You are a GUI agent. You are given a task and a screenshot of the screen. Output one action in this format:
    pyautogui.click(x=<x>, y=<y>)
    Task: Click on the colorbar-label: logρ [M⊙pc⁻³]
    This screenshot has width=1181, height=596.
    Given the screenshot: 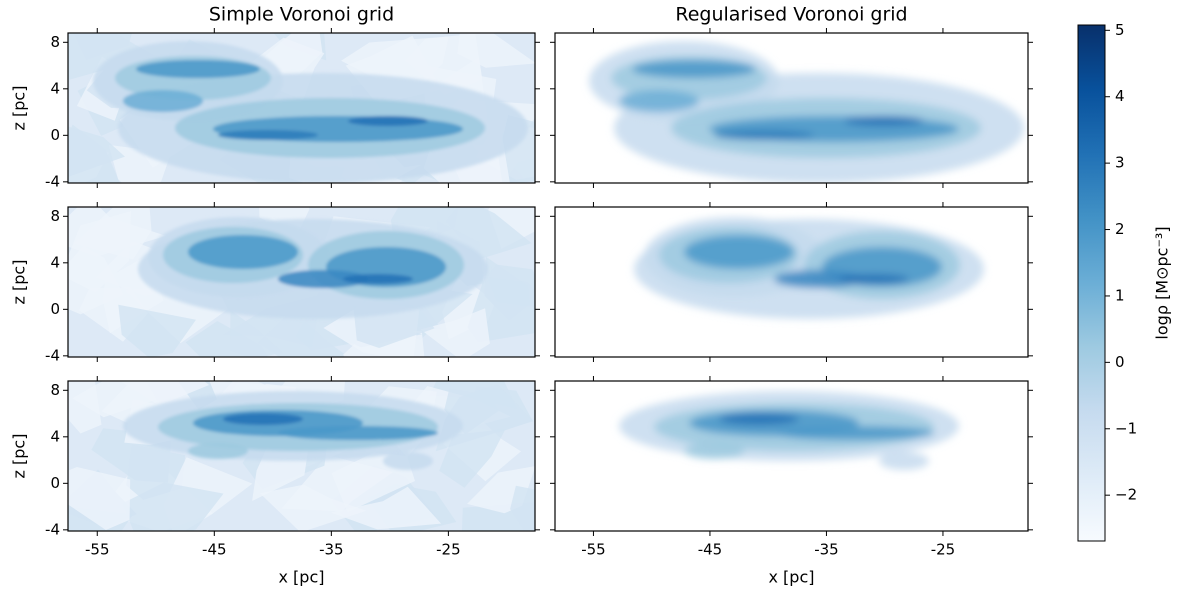 What is the action you would take?
    pyautogui.click(x=1162, y=282)
    